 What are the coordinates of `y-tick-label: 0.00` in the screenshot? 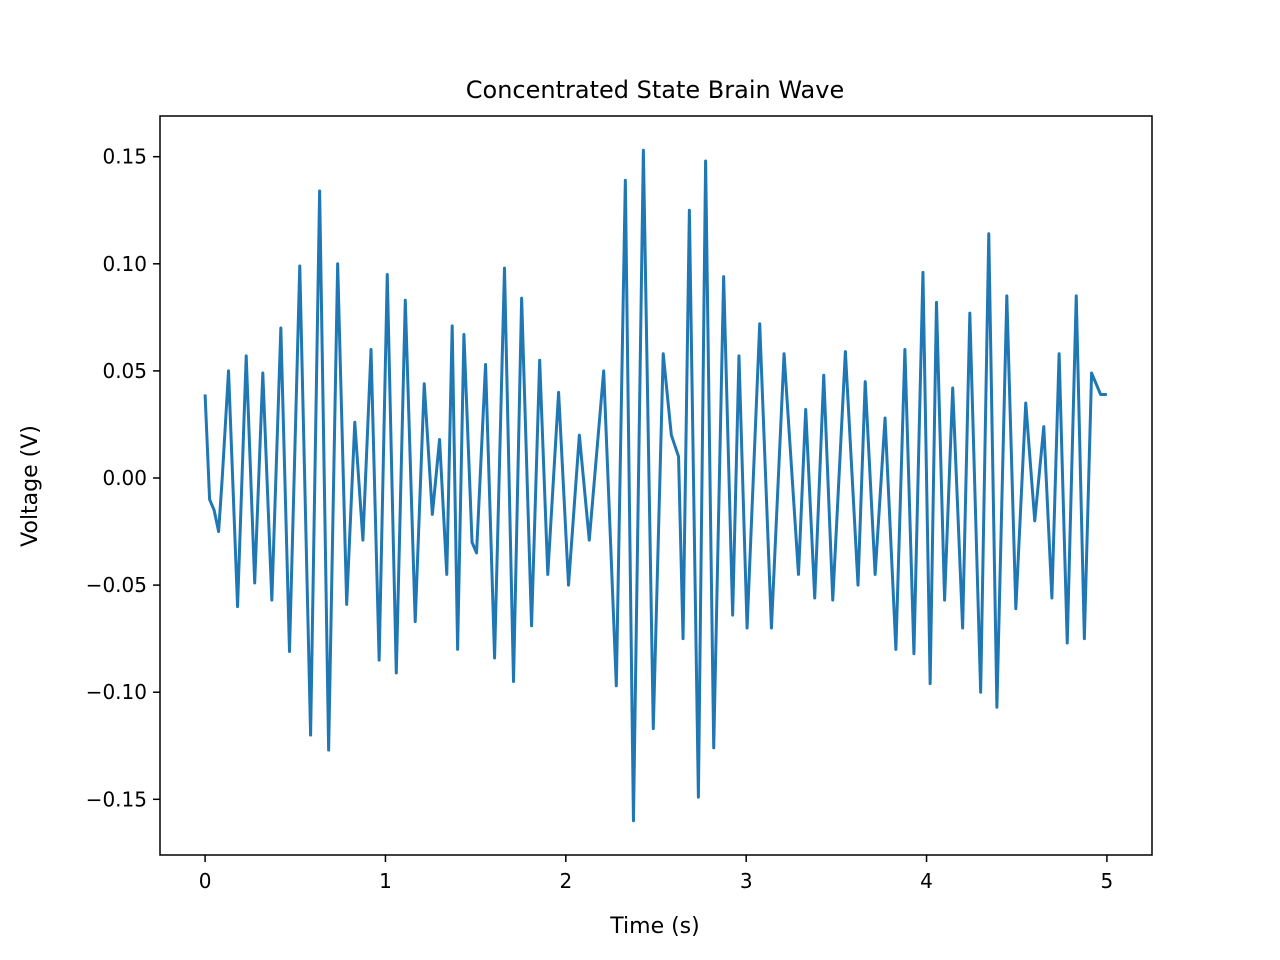 It's located at (124, 478).